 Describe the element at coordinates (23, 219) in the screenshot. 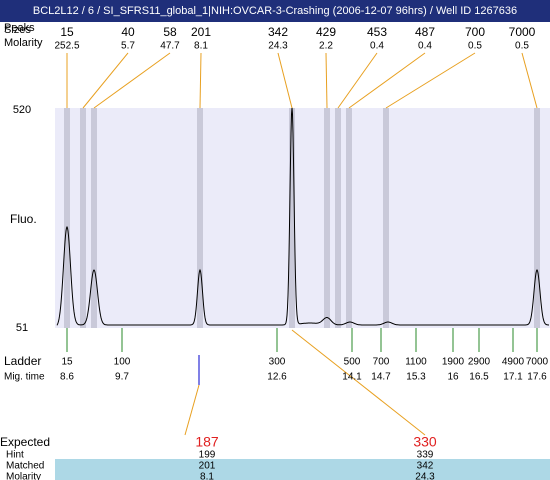

I see `y-label: Fluo.` at that location.